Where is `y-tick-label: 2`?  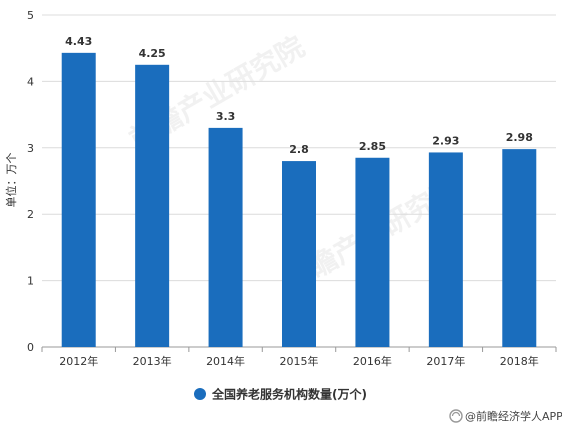
y-tick-label: 2 is located at coordinates (30, 214).